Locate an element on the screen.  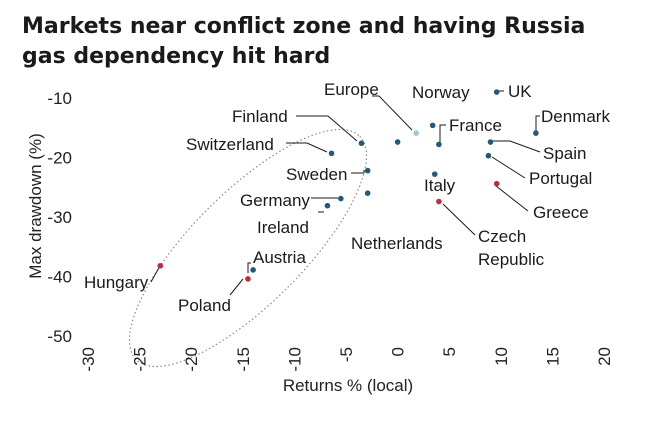
y-tick-label: -40 is located at coordinates (59, 277).